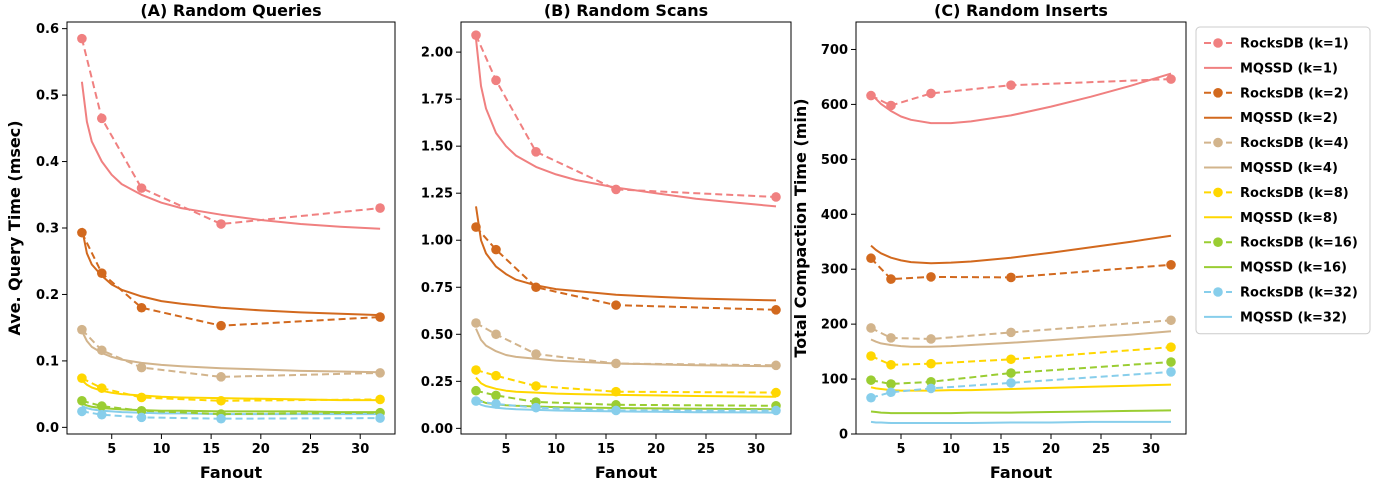 The height and width of the screenshot is (488, 1378). Describe the element at coordinates (834, 325) in the screenshot. I see `y-tick-label: 200` at that location.